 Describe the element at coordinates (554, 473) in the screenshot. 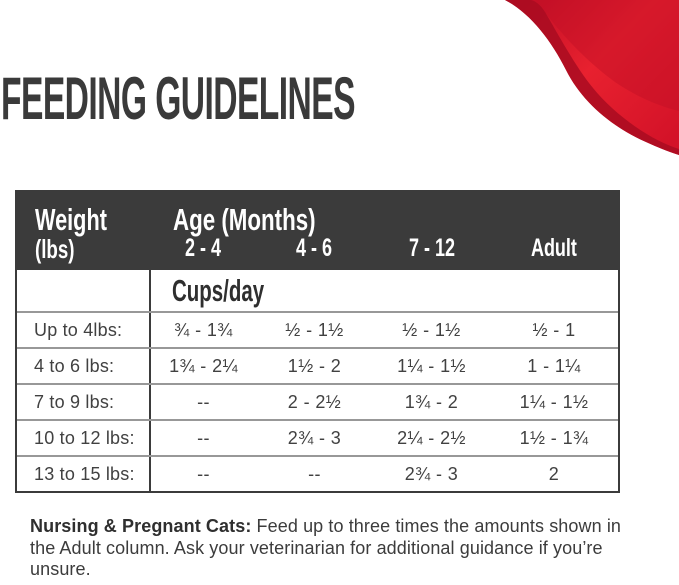

I see `row-value-cell: 2` at that location.